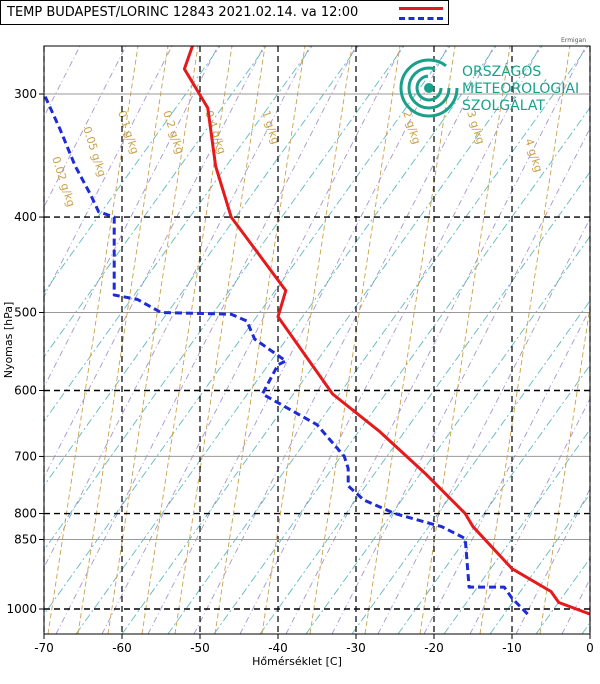  What do you see at coordinates (501, 71) in the screenshot?
I see `logo-text-line1: ORSZÁGOS` at bounding box center [501, 71].